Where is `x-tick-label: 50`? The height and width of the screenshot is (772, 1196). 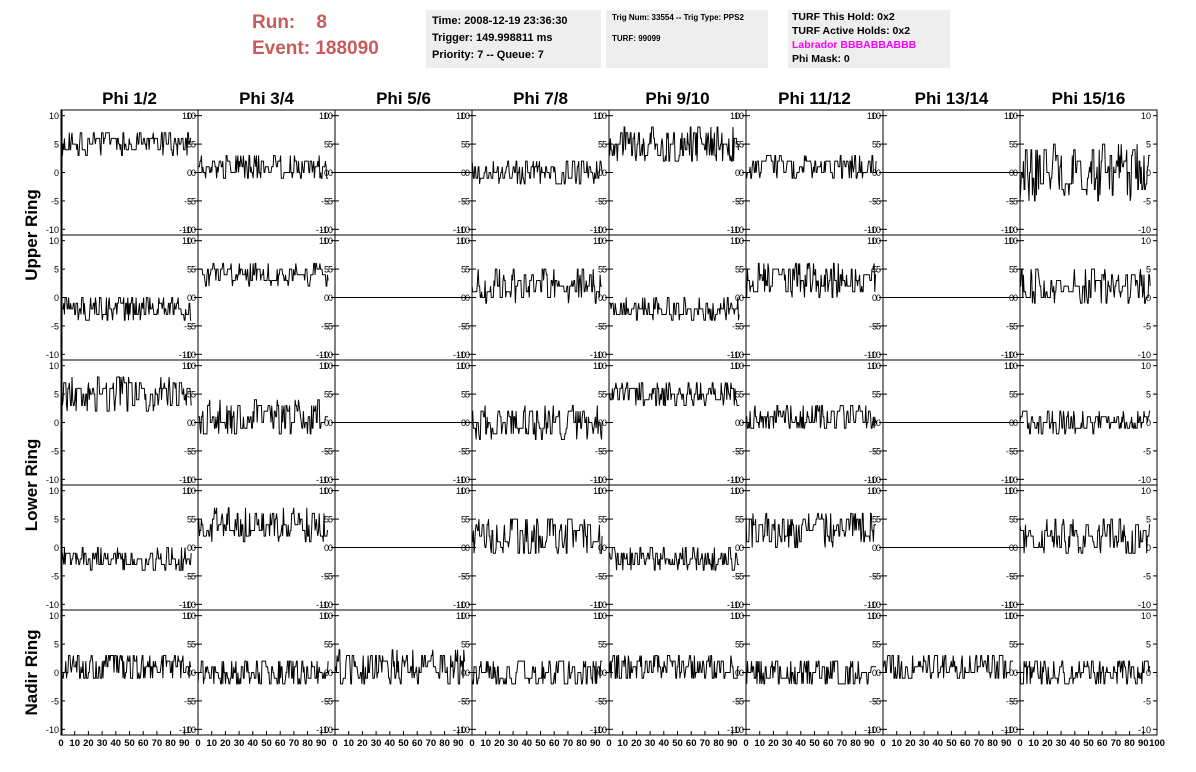 x-tick-label: 50 is located at coordinates (951, 743).